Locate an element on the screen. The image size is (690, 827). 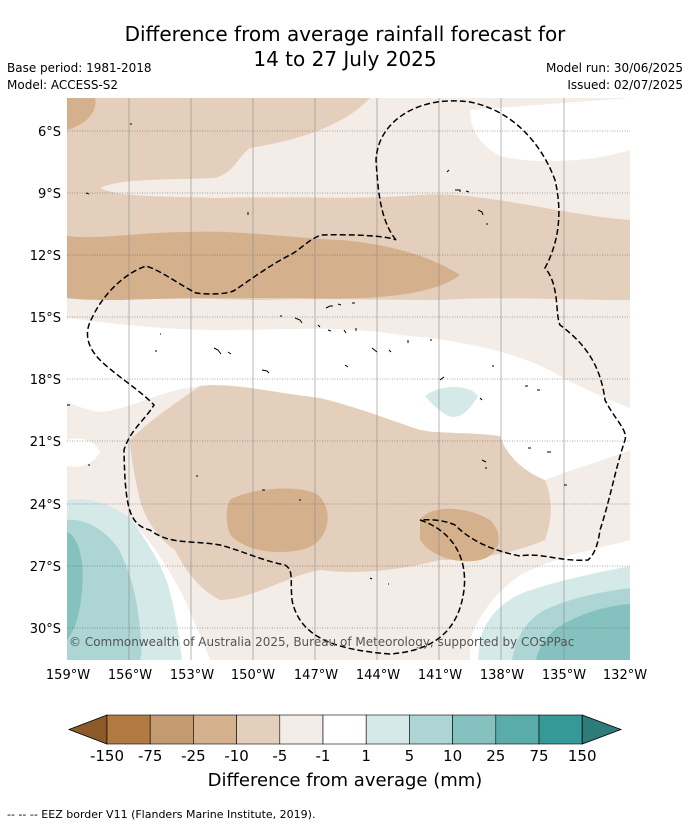
colorbar-tick-label: 1 is located at coordinates (366, 756).